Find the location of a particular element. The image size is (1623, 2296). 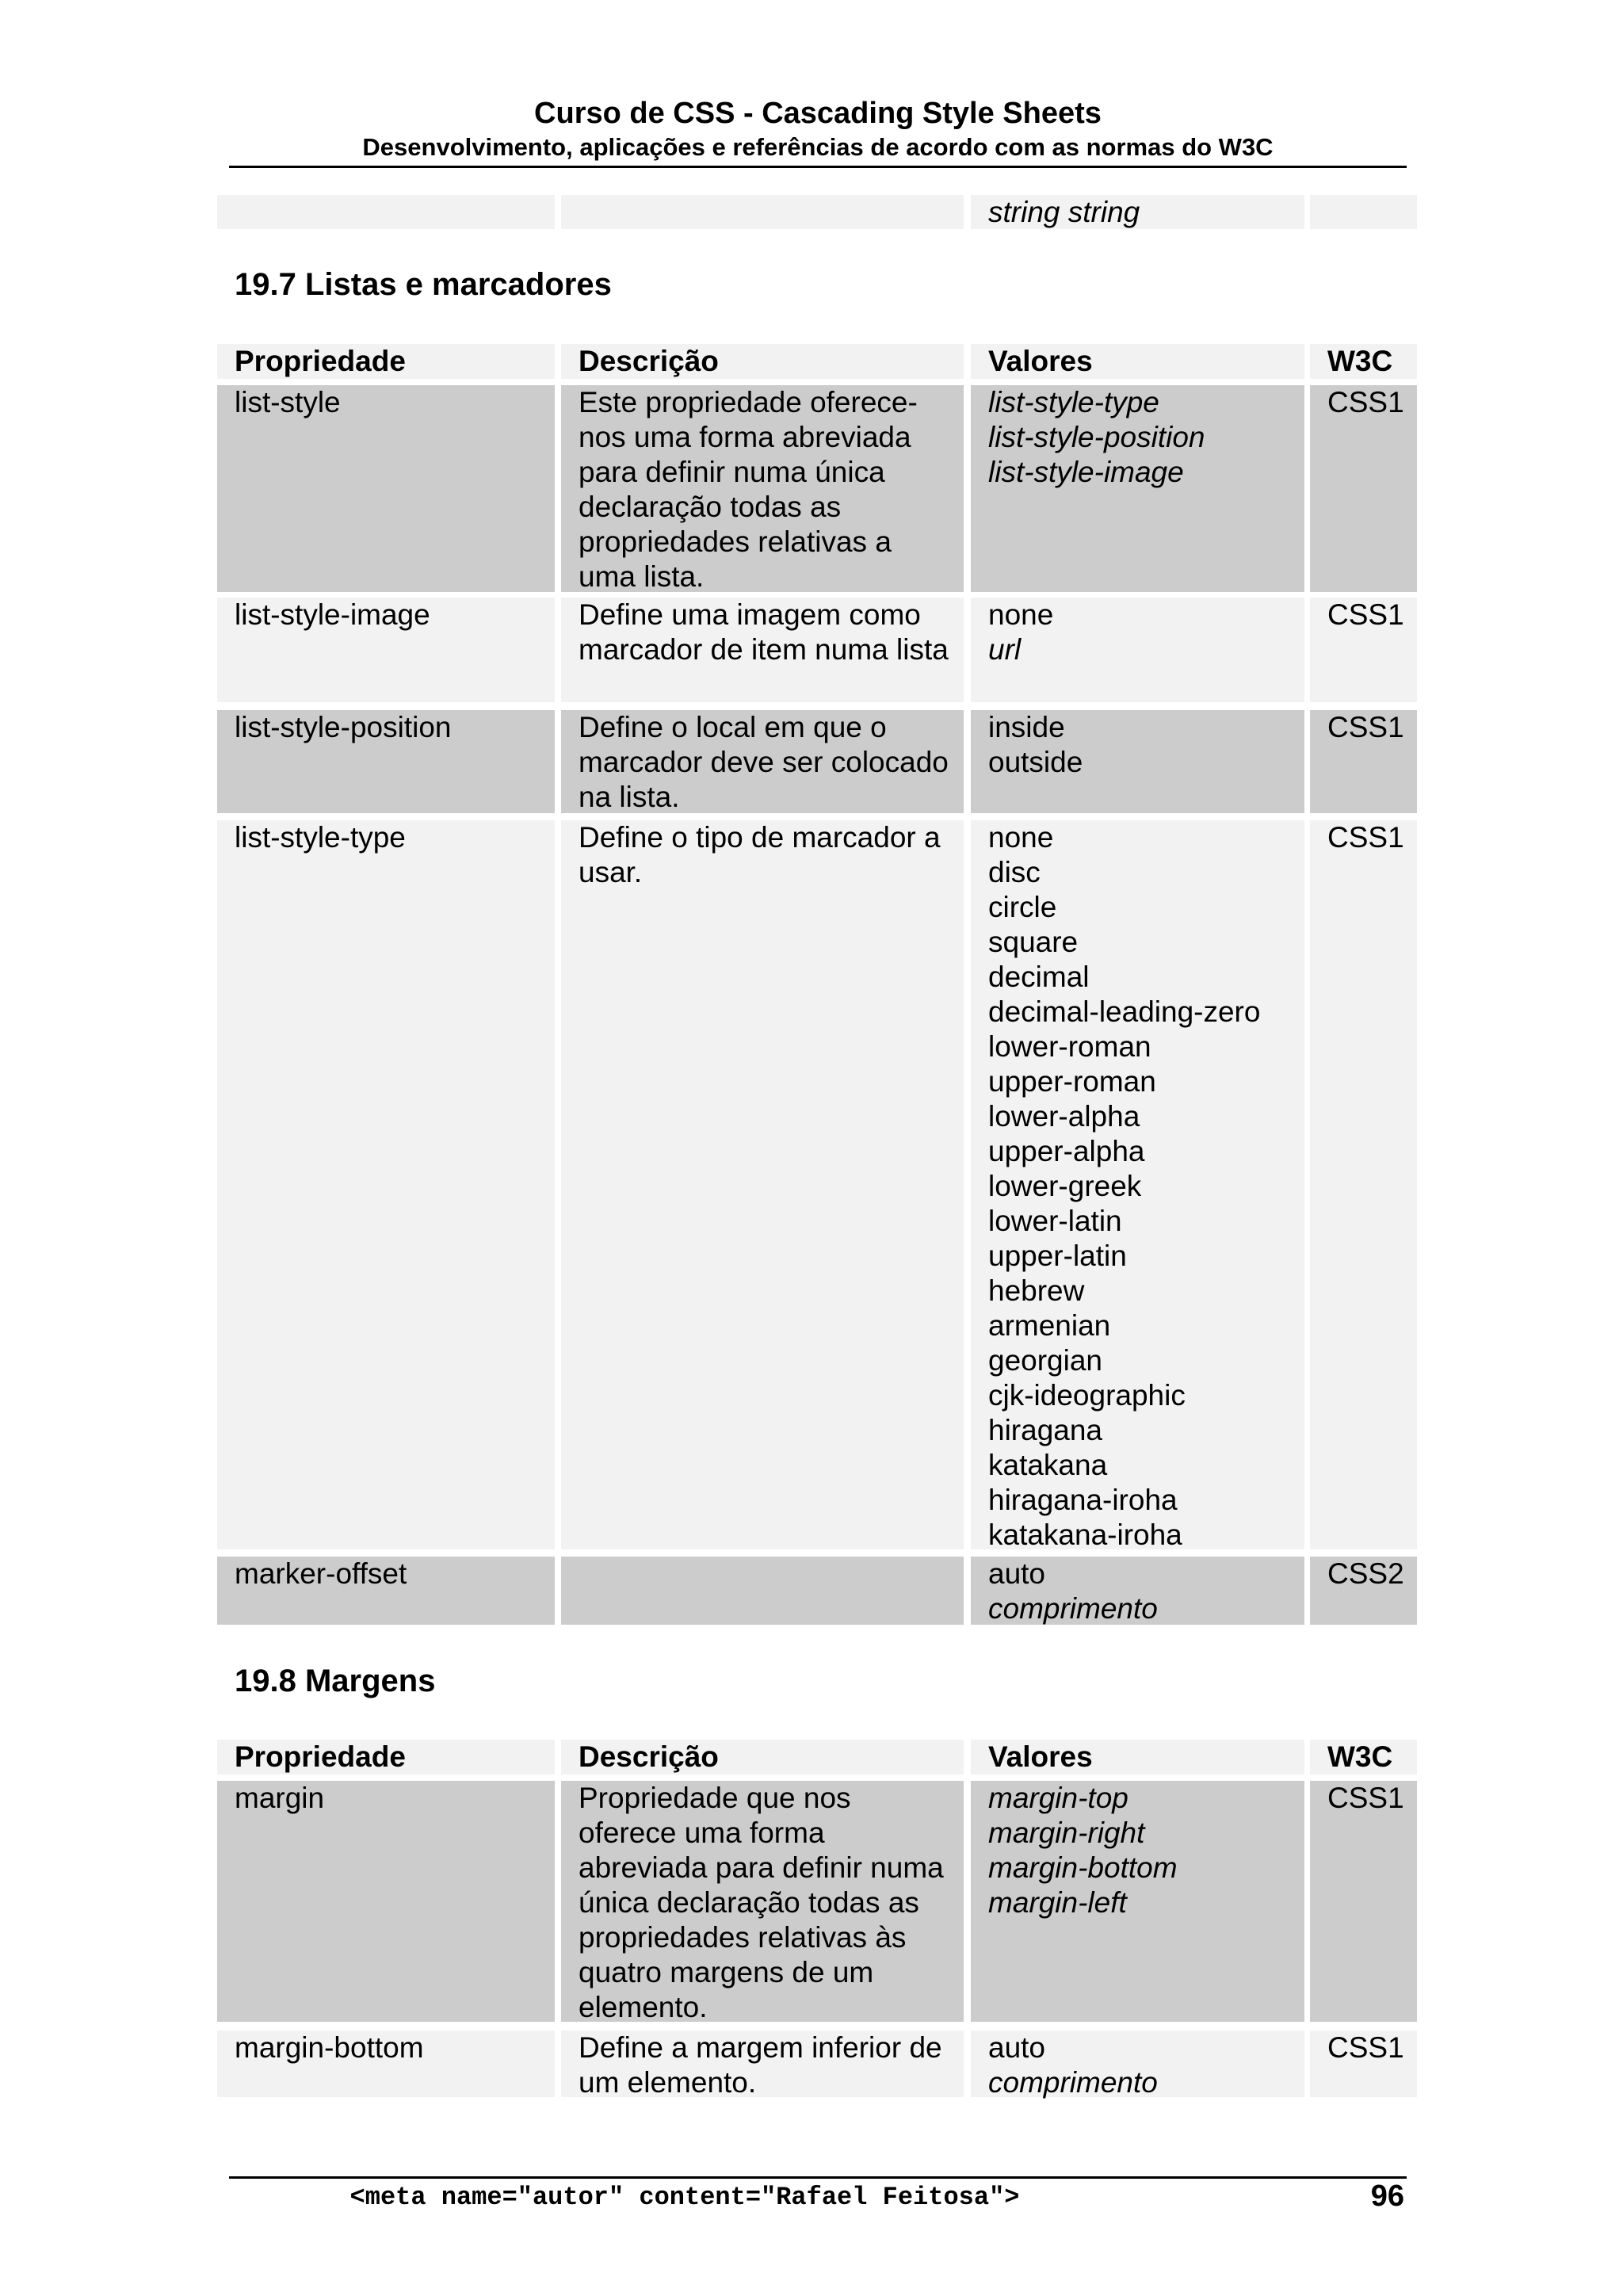

value-item: hiragana is located at coordinates (1045, 1430).